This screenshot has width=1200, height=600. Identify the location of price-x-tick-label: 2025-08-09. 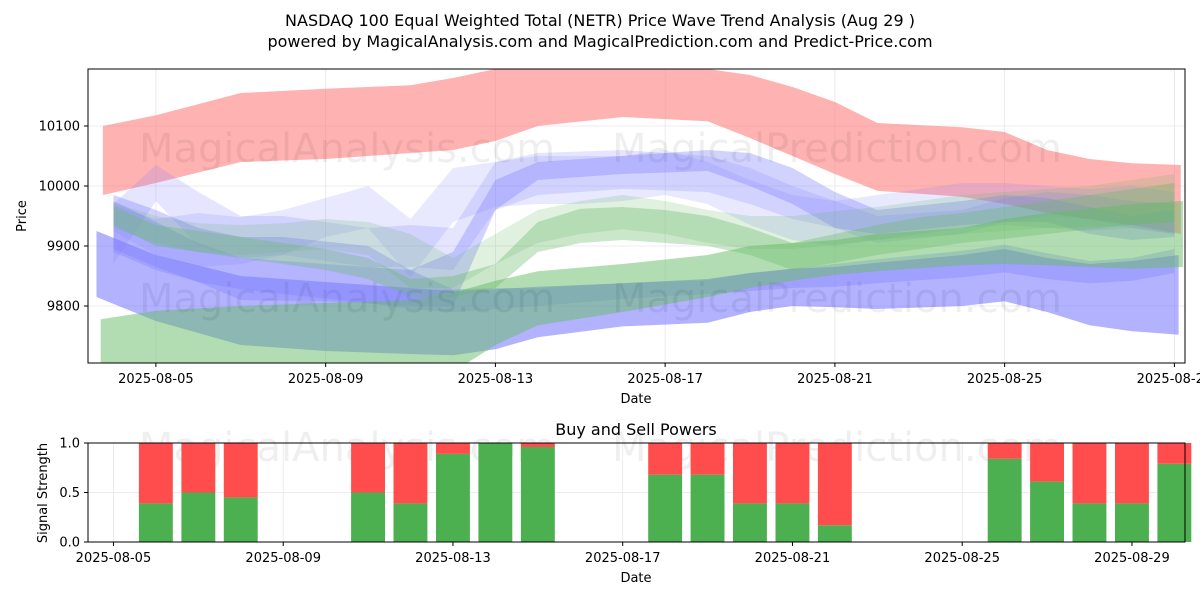
(326, 379).